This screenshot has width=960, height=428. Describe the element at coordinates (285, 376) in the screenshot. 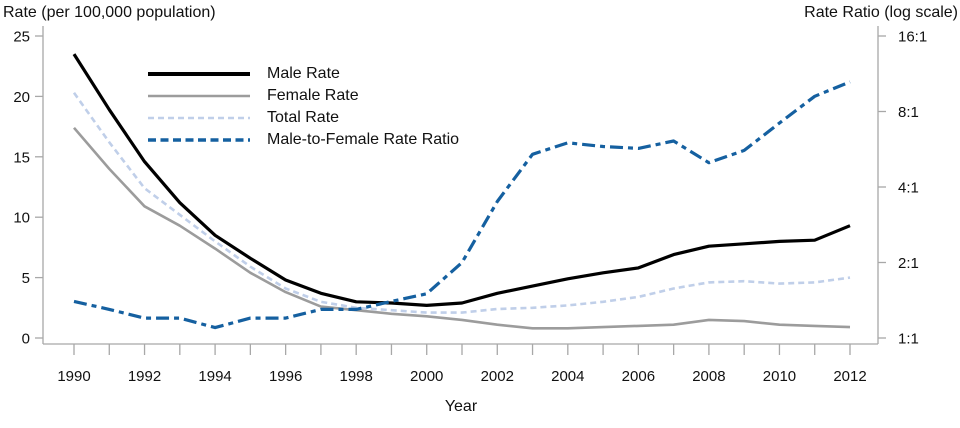

I see `x-tick-label: 1996` at that location.